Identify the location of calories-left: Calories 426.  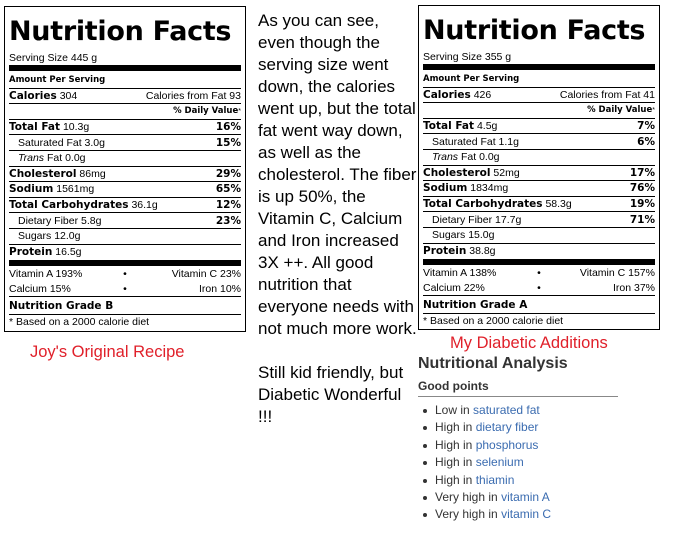
(457, 95).